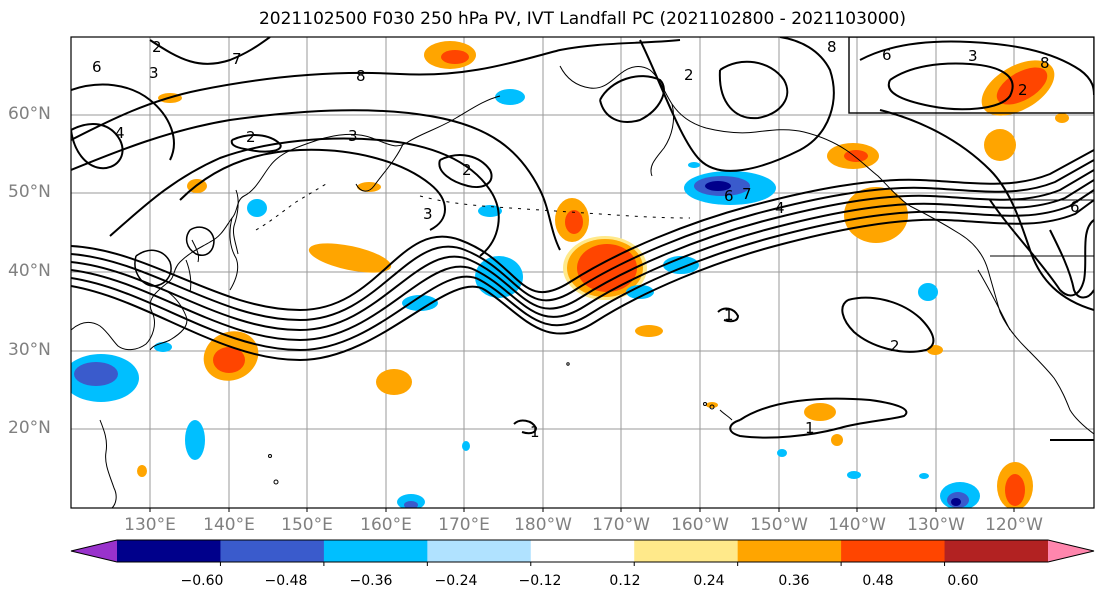  What do you see at coordinates (1071, 551) in the screenshot?
I see `colorbar-extend-high` at bounding box center [1071, 551].